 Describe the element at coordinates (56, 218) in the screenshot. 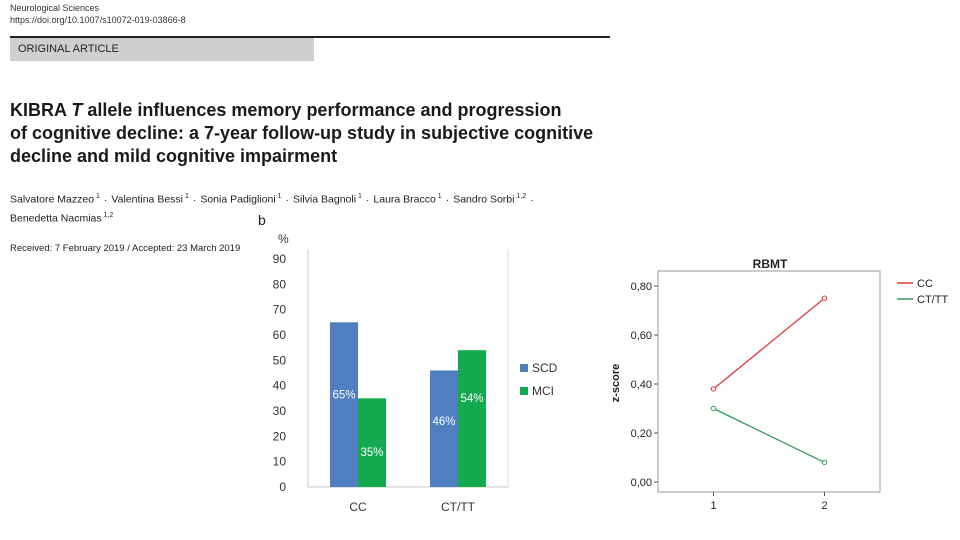

I see `author-name: Benedetta Nacmias` at that location.